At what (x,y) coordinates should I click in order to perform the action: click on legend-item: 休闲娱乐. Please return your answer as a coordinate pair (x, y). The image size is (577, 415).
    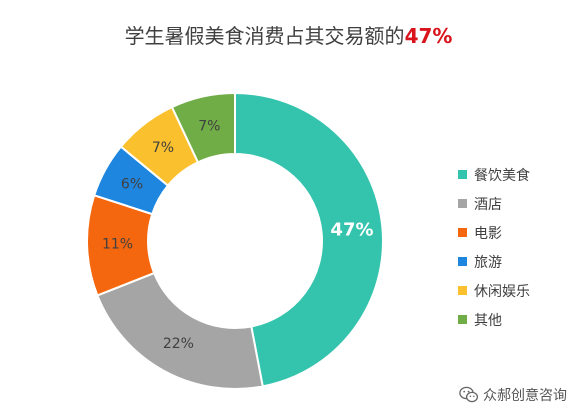
    Looking at the image, I should click on (494, 290).